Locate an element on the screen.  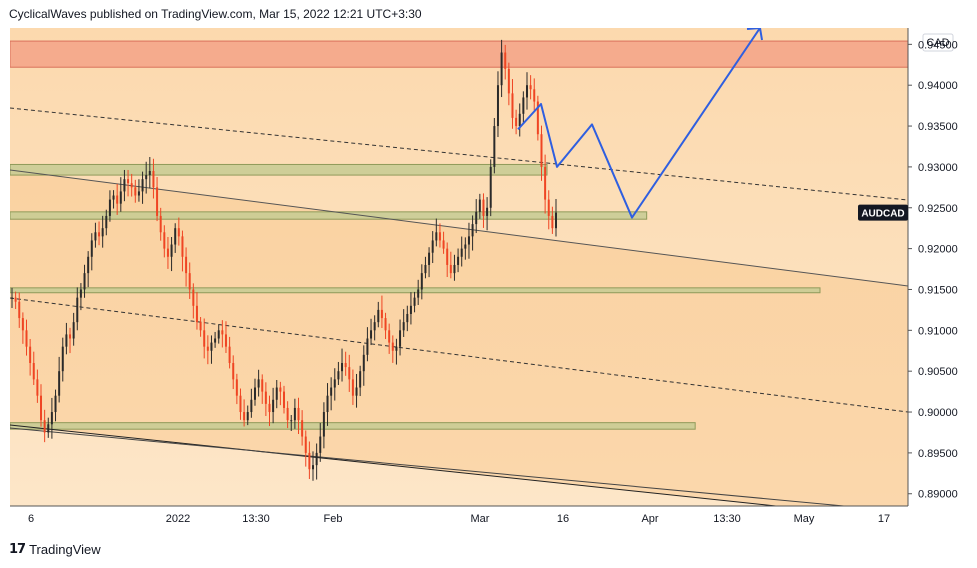
y-tick-label: 0.92500 is located at coordinates (938, 209).